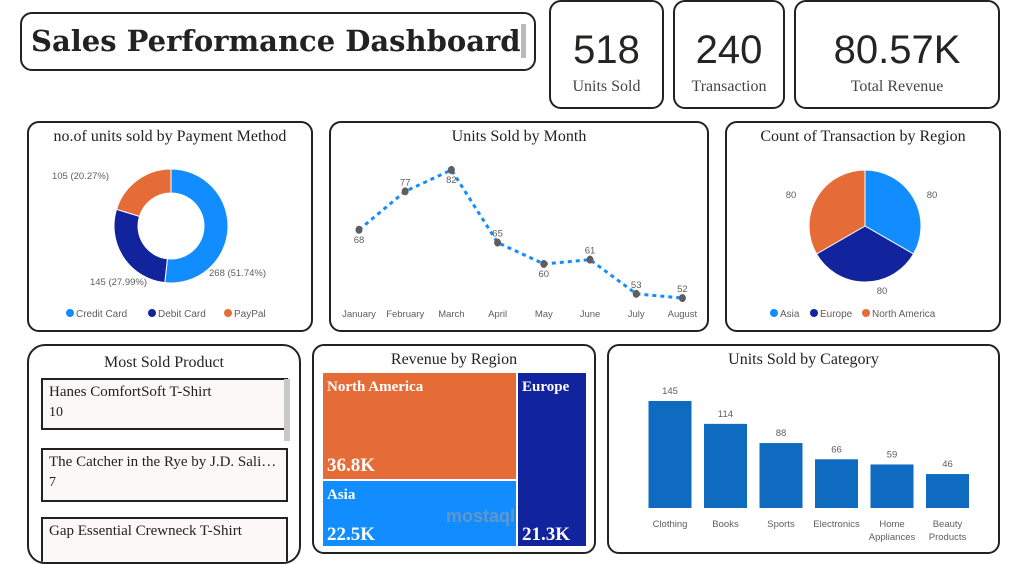 The image size is (1009, 564). I want to click on data-label: 59, so click(892, 454).